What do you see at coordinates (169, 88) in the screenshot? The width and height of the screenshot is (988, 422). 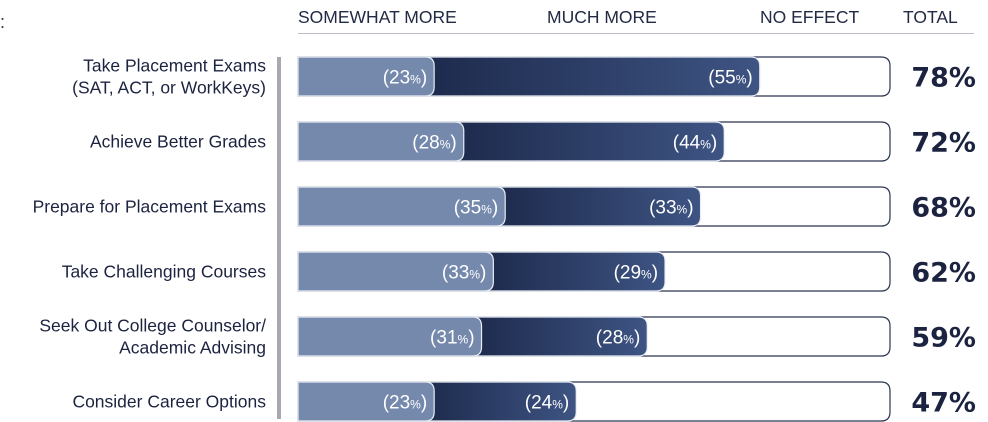 I see `category-label: (SAT, ACT, or WorkKeys)` at bounding box center [169, 88].